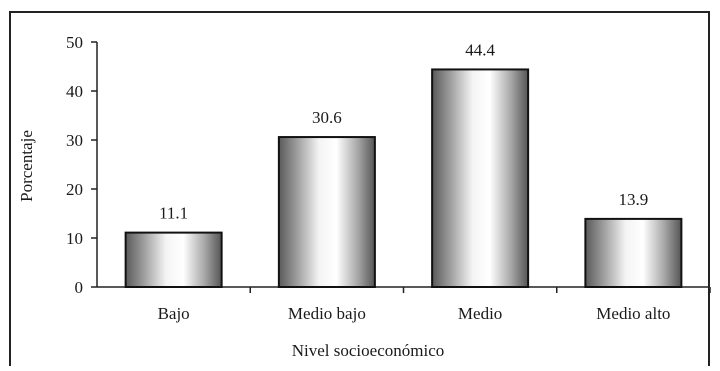 Image resolution: width=720 pixels, height=371 pixels. Describe the element at coordinates (634, 199) in the screenshot. I see `data-label: 13.9` at that location.